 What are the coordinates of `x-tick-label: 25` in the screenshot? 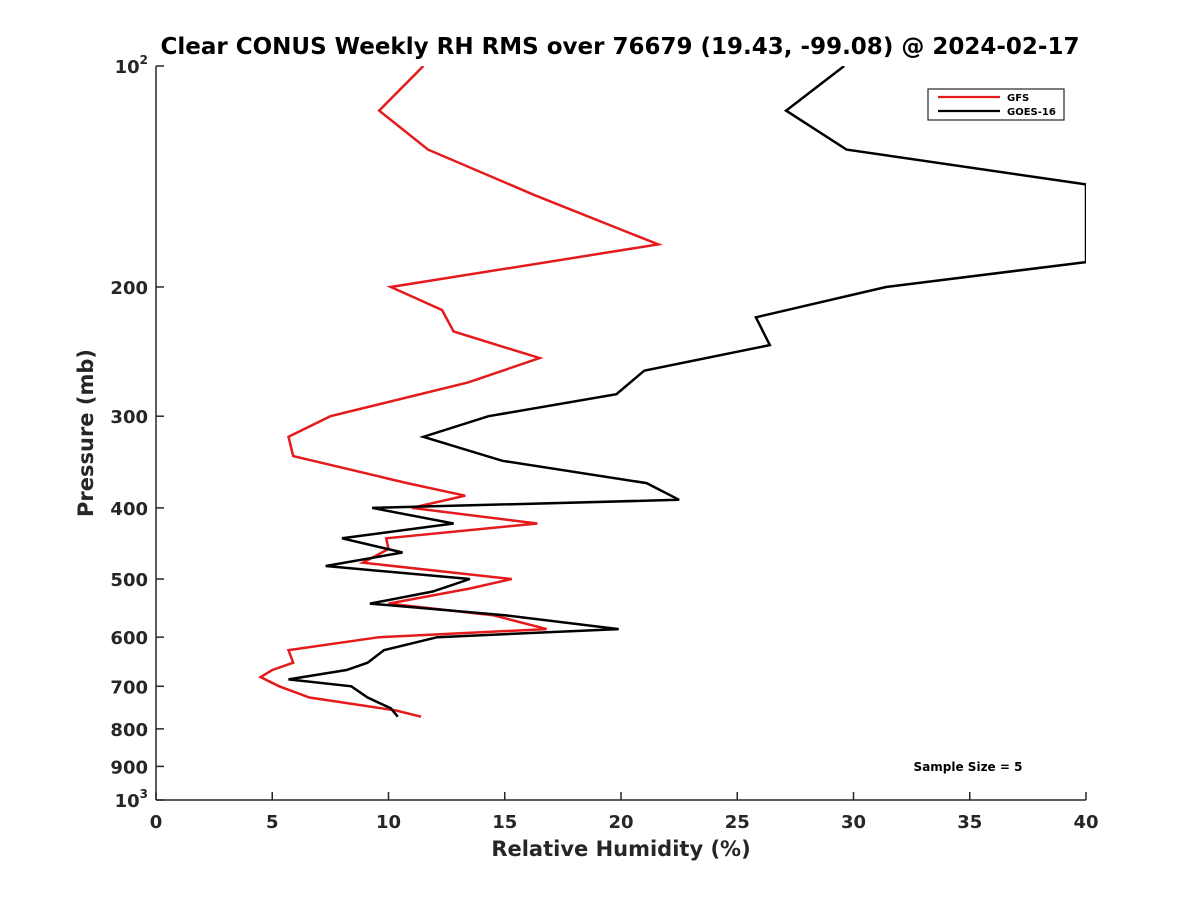 It's located at (737, 822).